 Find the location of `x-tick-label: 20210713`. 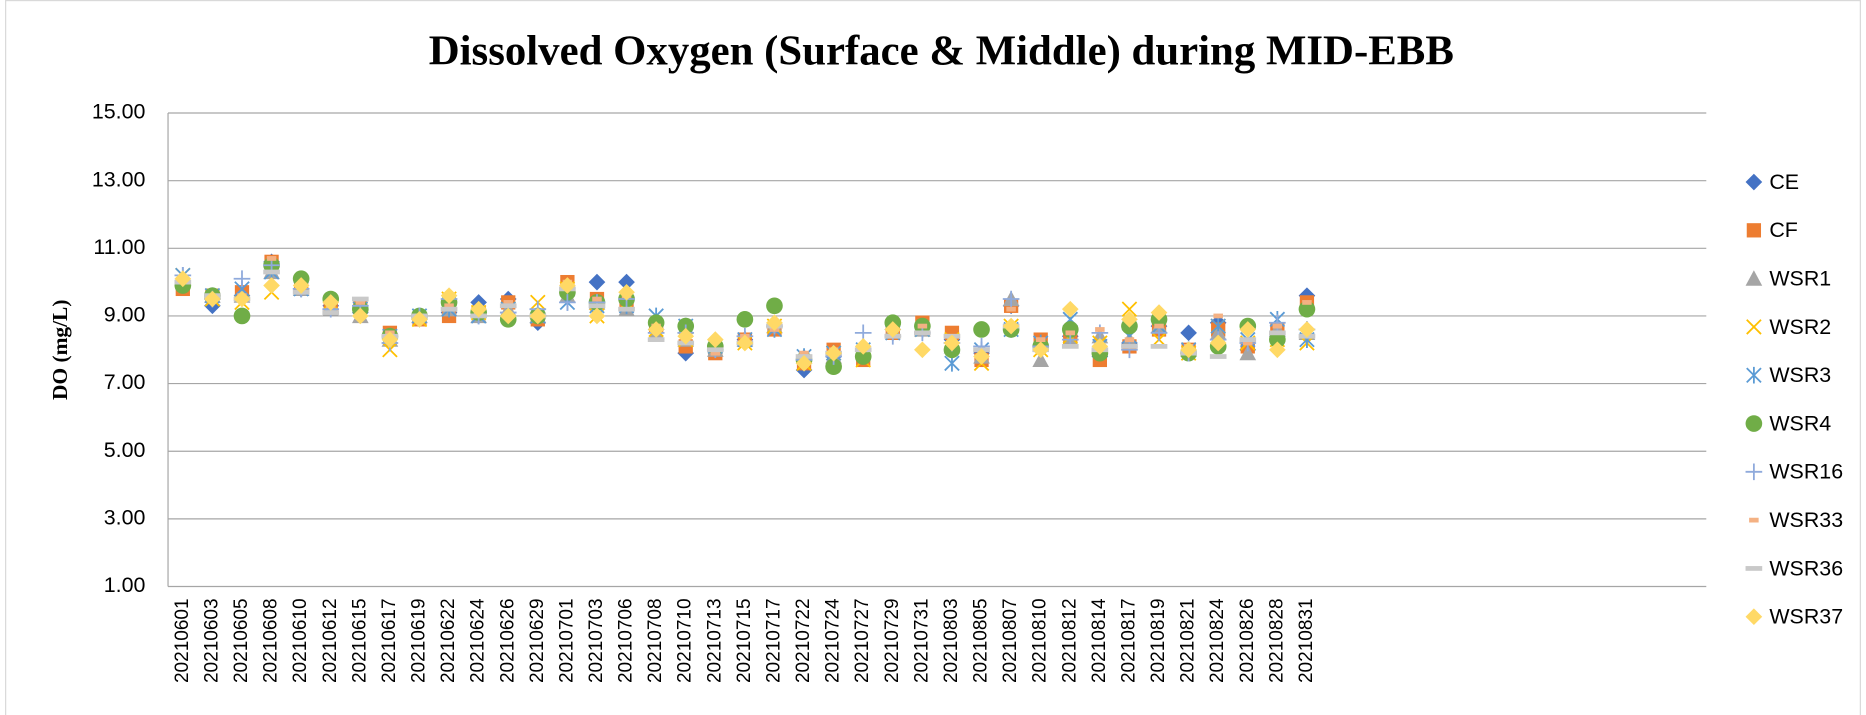

x-tick-label: 20210713 is located at coordinates (714, 640).